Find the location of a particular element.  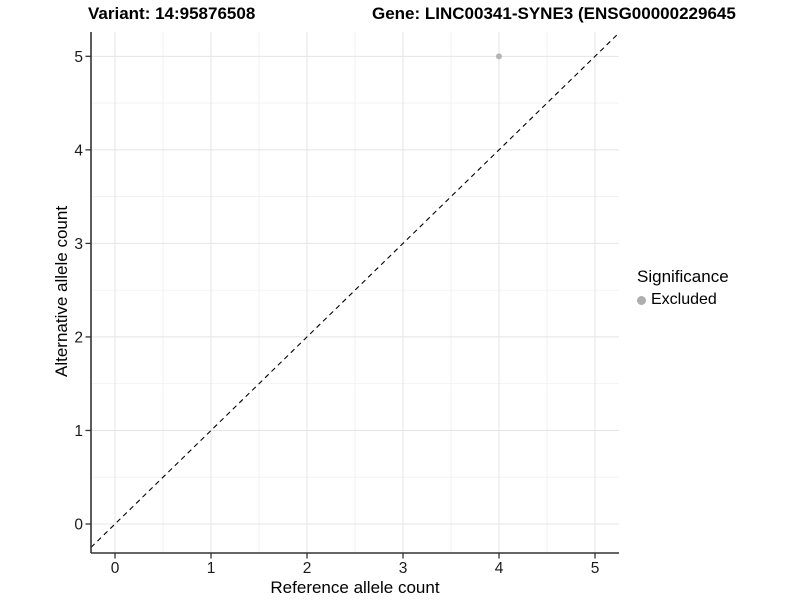

legend-title: Significance is located at coordinates (683, 276).